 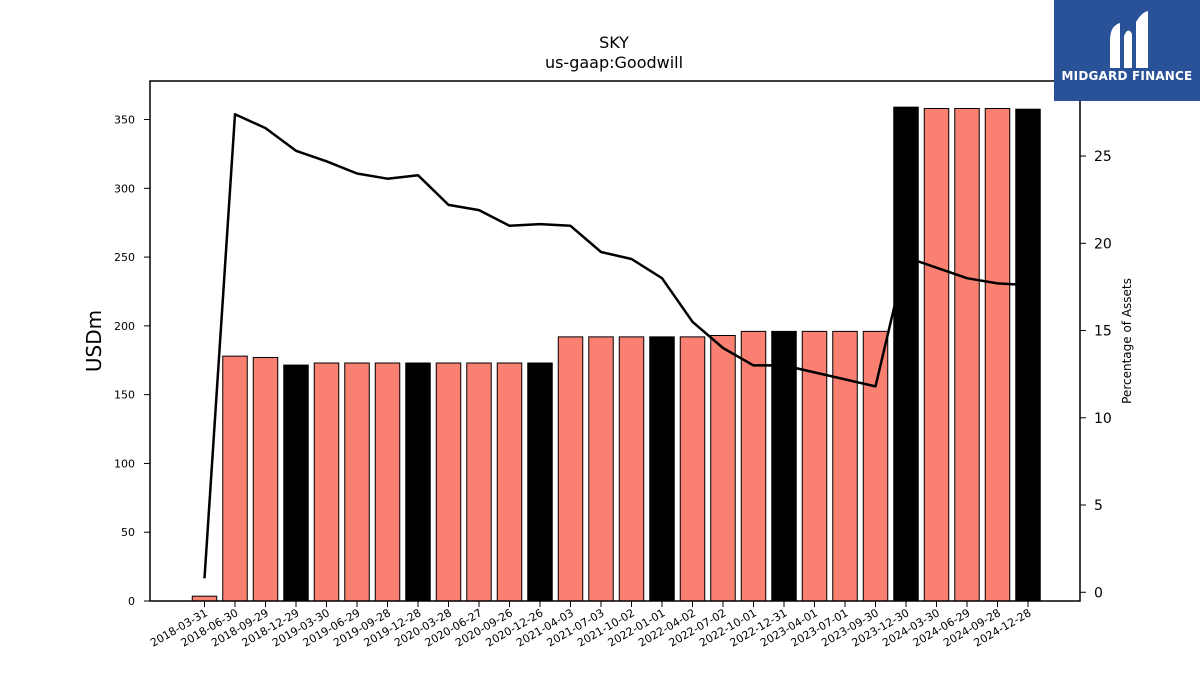 I want to click on left-tick-label: 200, so click(x=124, y=326).